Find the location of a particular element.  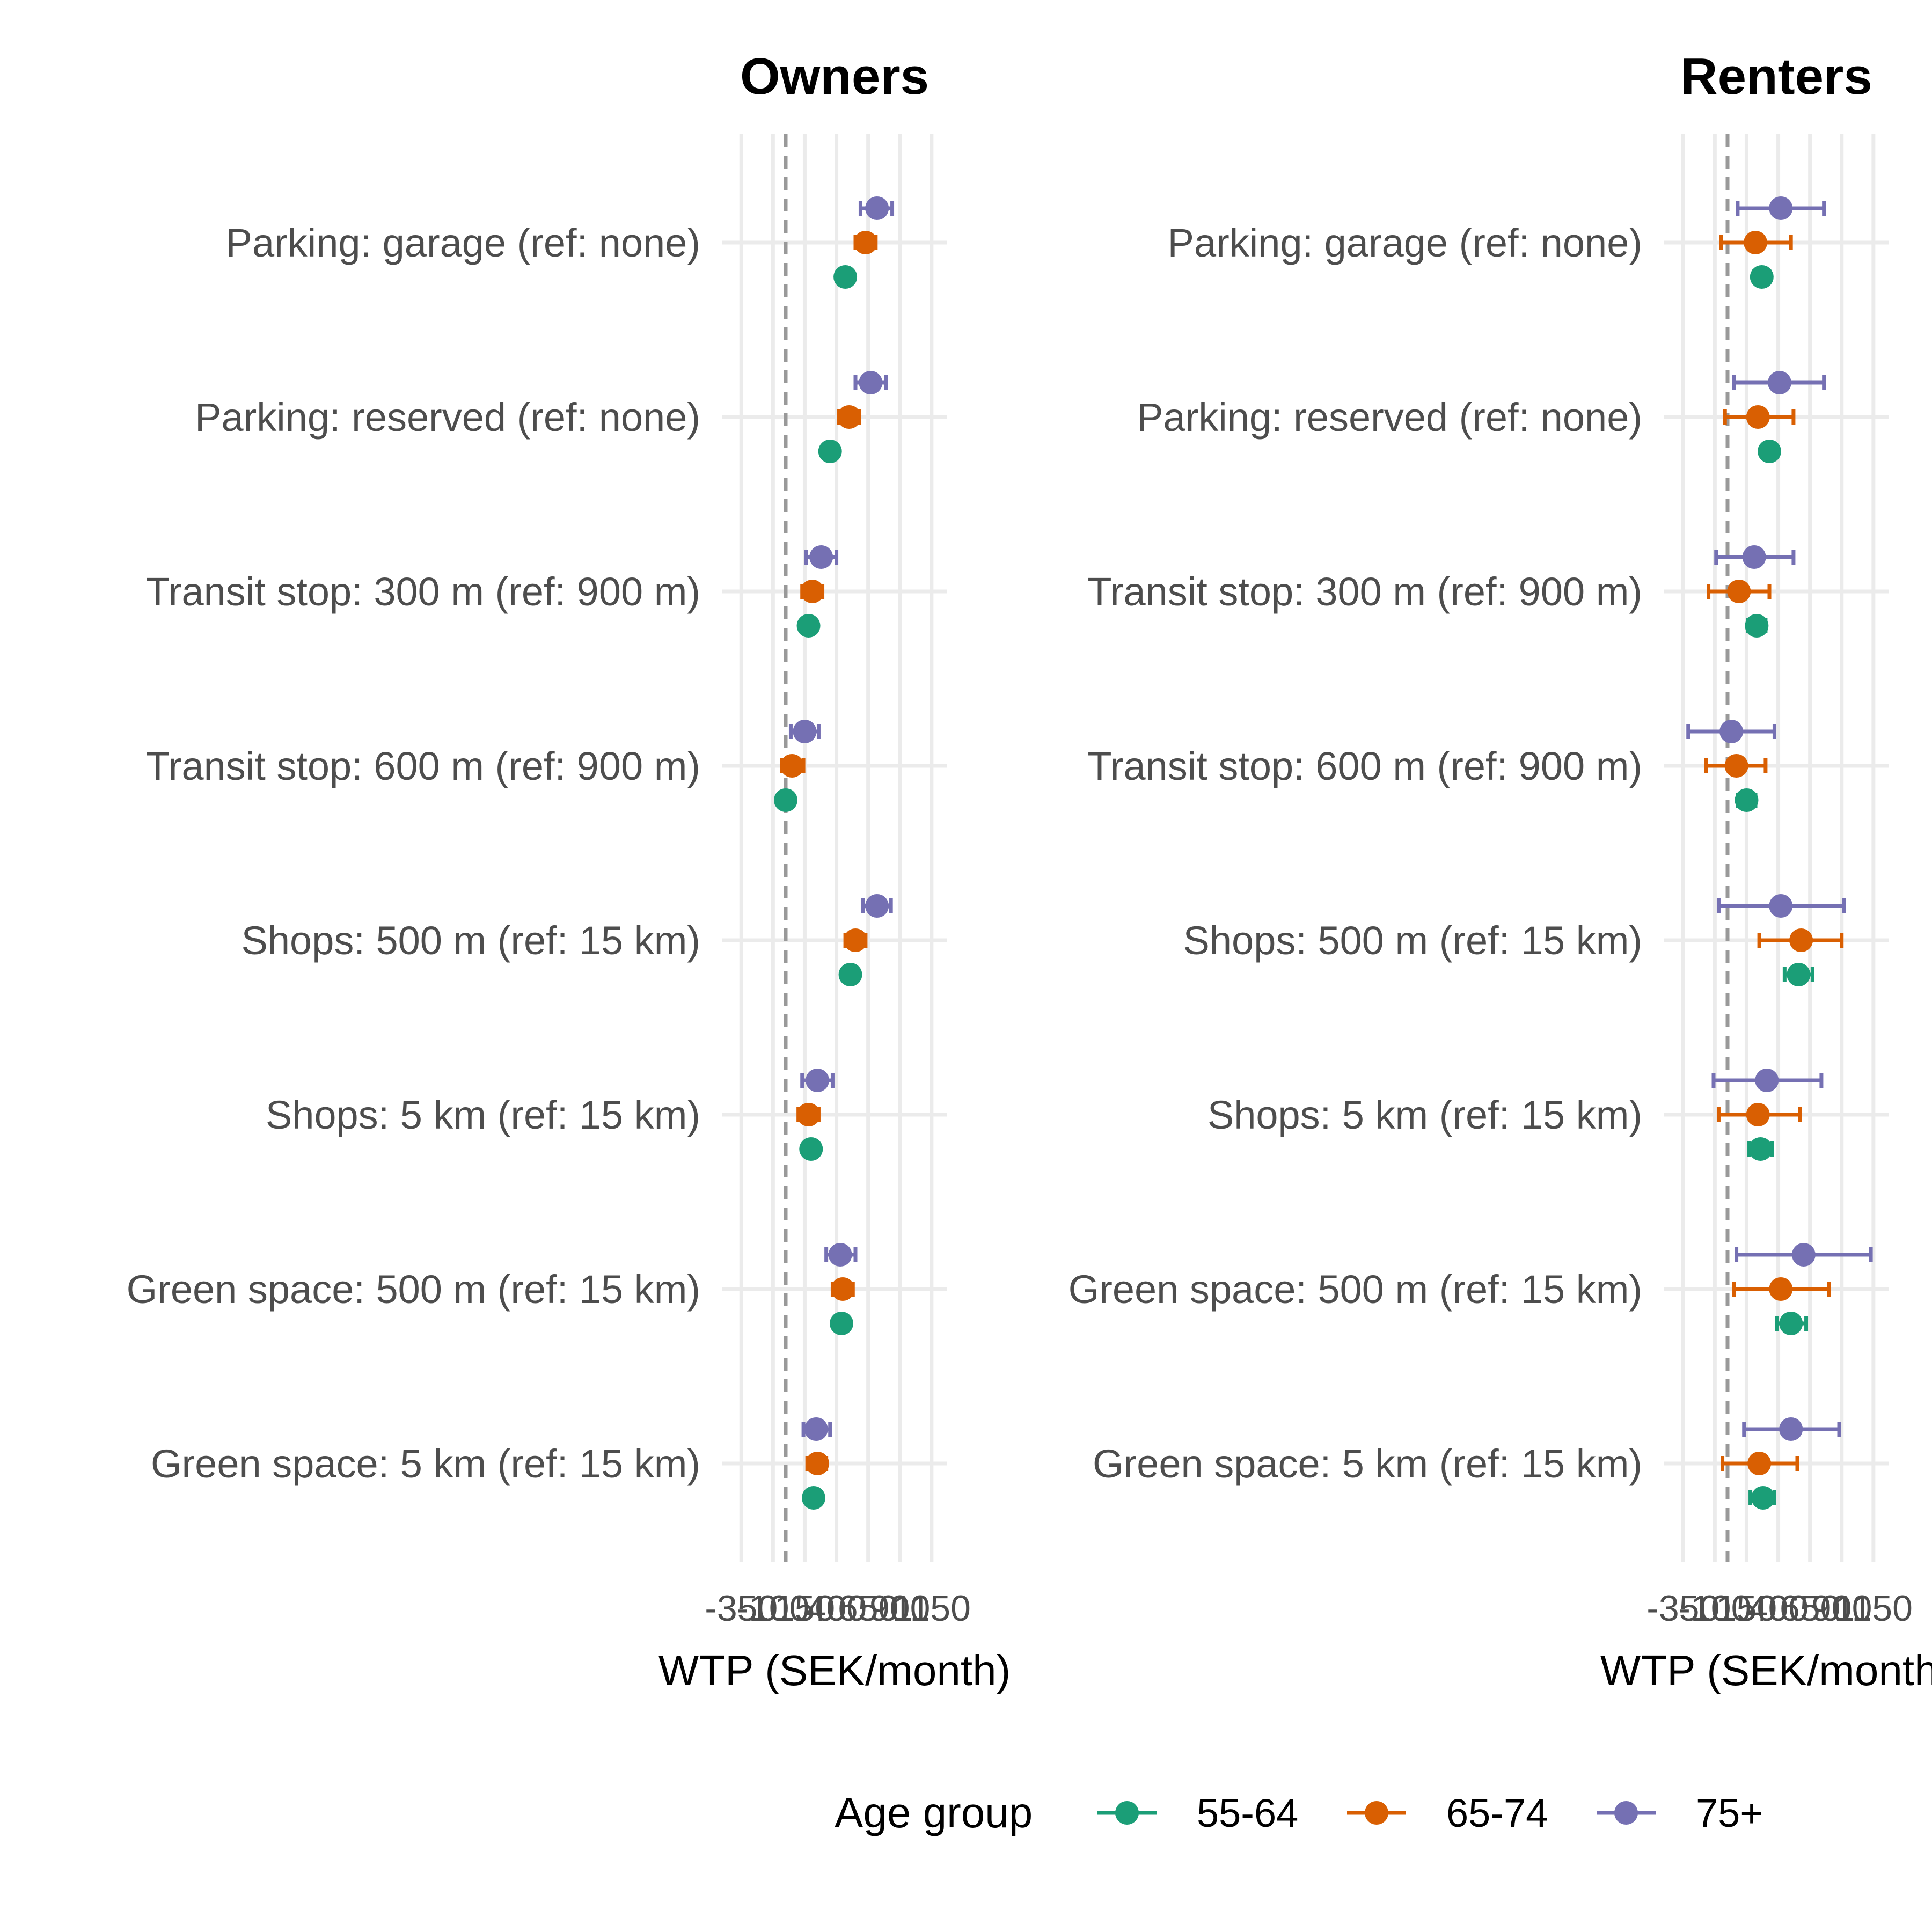

category-label: Shops: 500 m (ref: 15 km) is located at coordinates (1412, 940).